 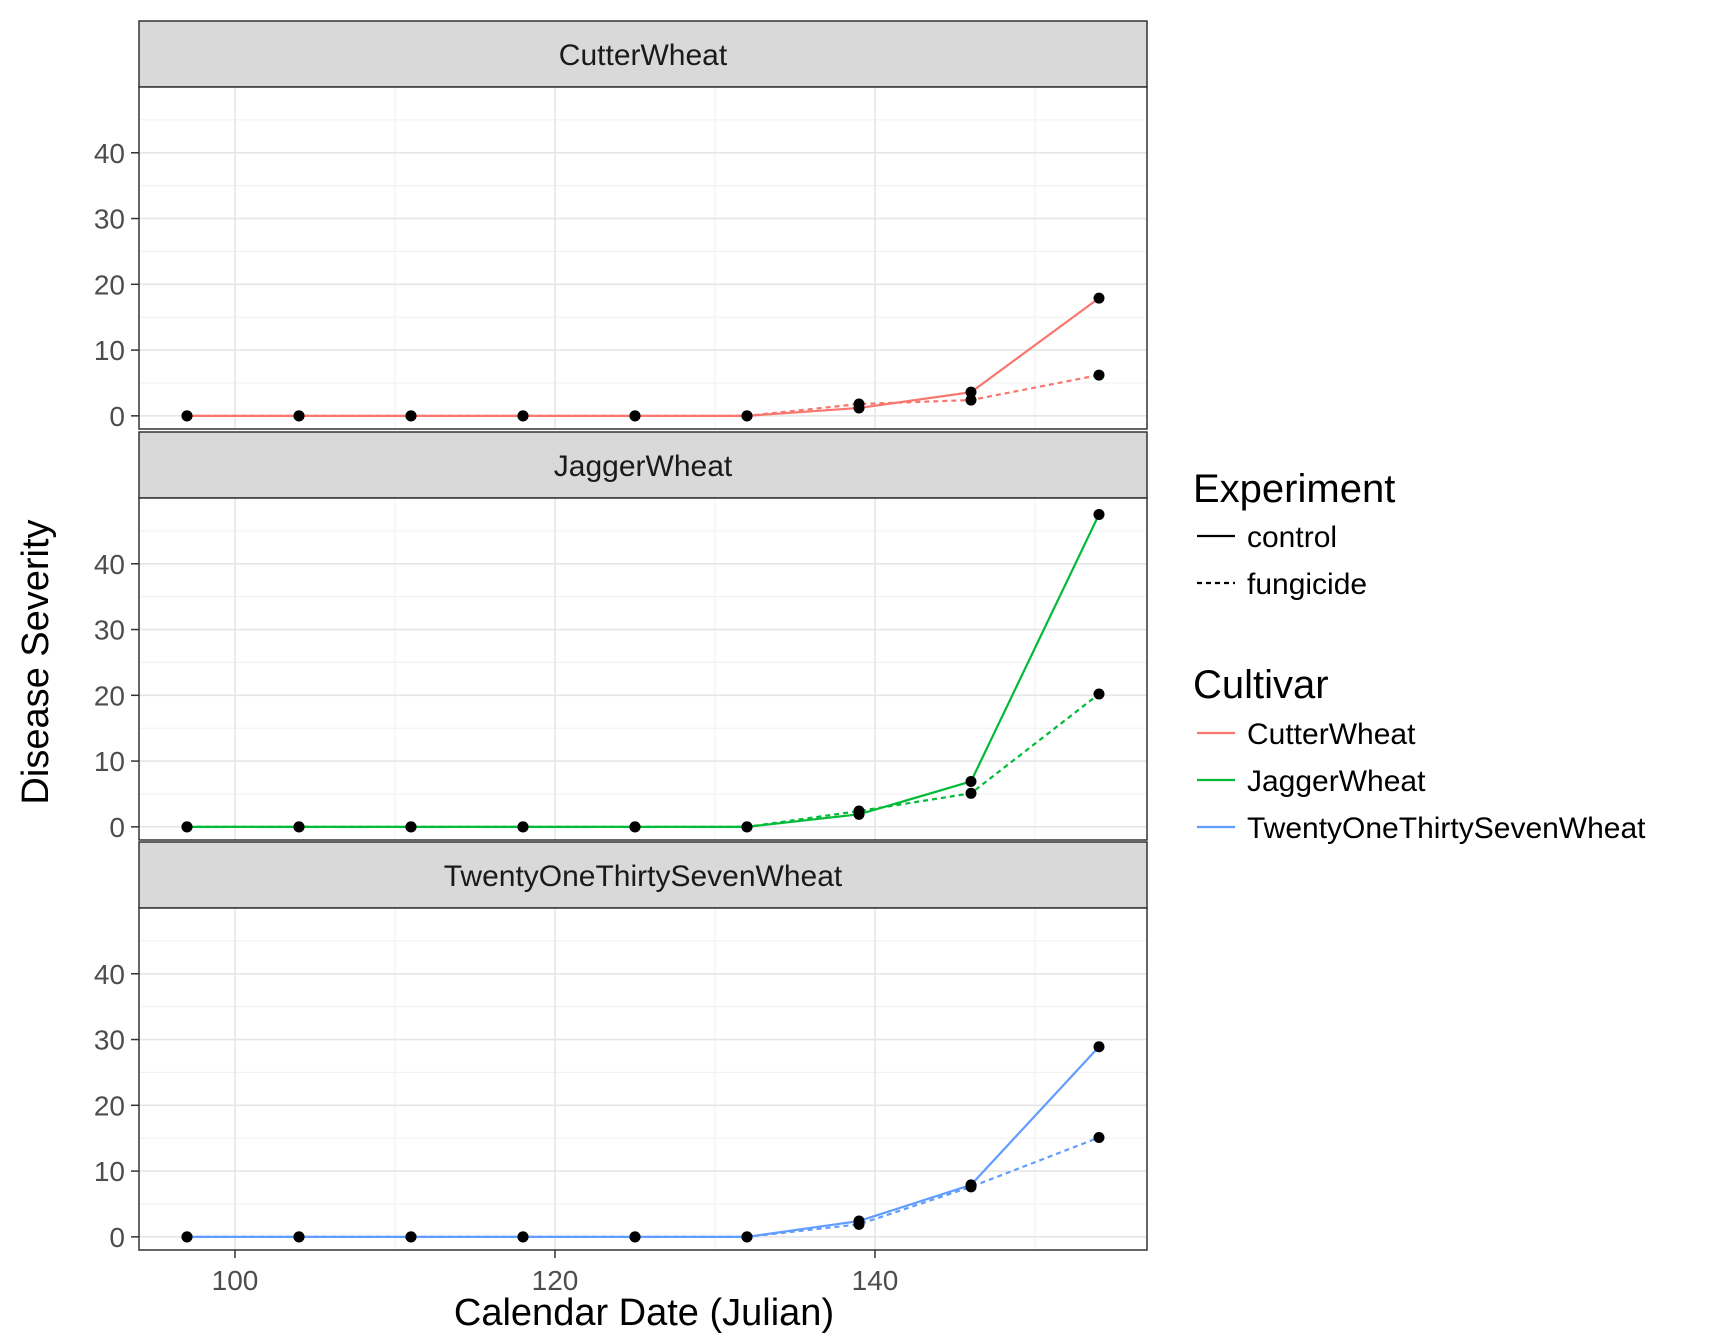 I want to click on x-axis: 100 120 140, so click(x=555, y=1273).